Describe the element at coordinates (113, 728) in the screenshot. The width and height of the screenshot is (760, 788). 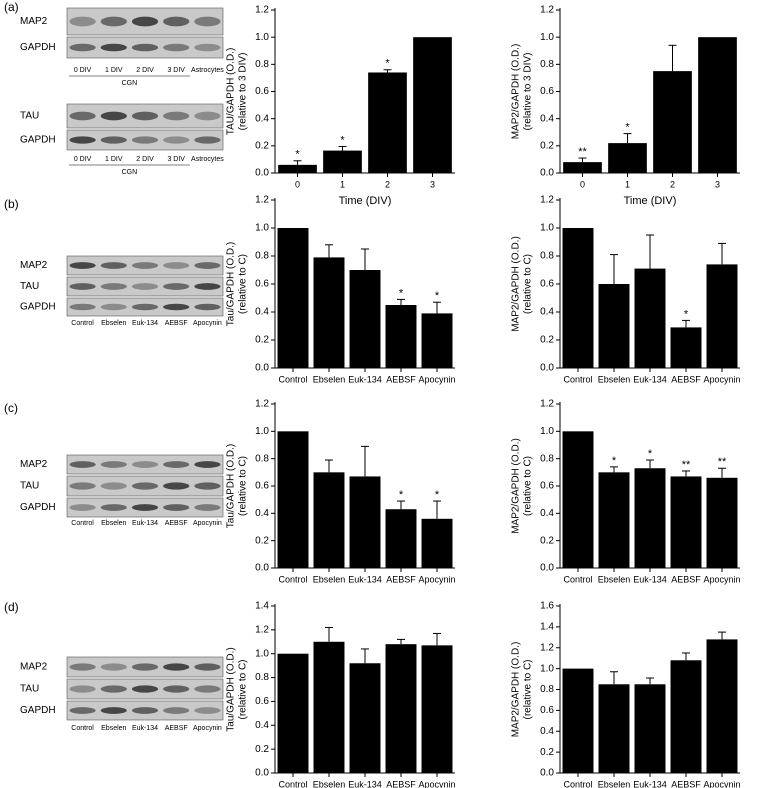
I see `blot-lane-label: Ebselen` at that location.